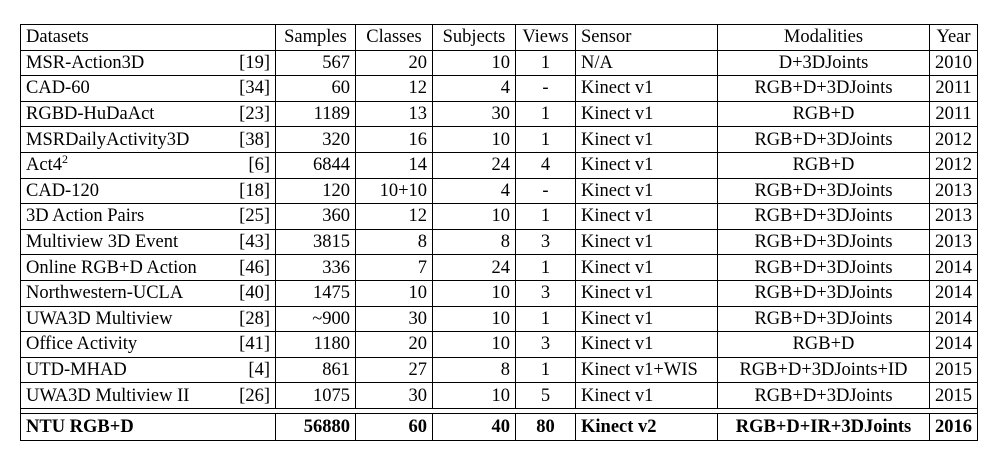  Describe the element at coordinates (76, 370) in the screenshot. I see `dataset-name: UTD-MHAD` at that location.